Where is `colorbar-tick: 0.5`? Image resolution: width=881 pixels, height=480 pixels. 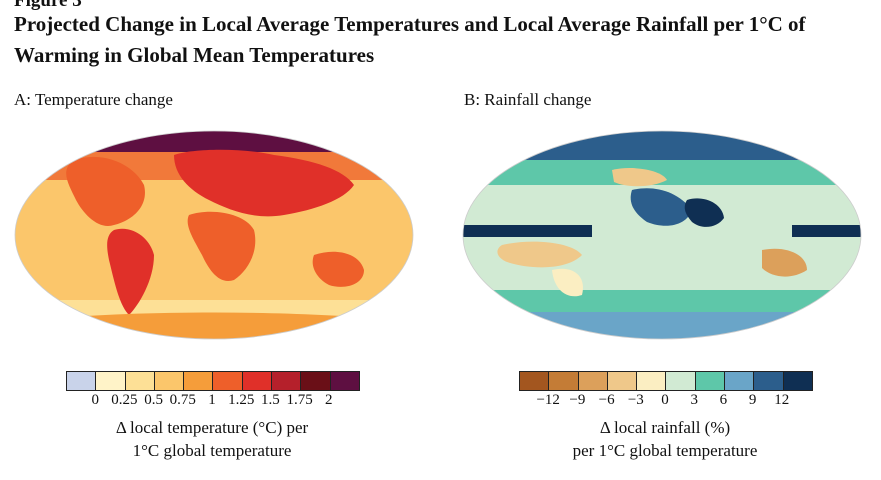 colorbar-tick: 0.5 is located at coordinates (153, 400).